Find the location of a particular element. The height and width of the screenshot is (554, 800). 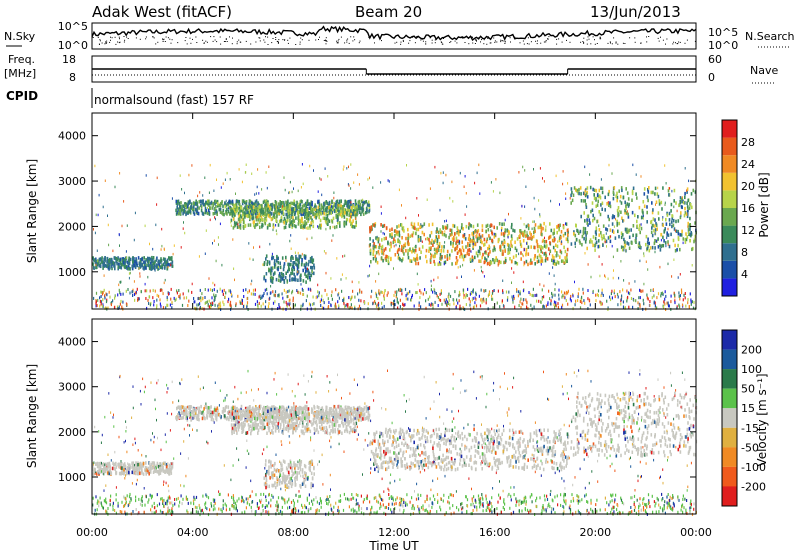

power-colorbar-swatch is located at coordinates (729, 287).